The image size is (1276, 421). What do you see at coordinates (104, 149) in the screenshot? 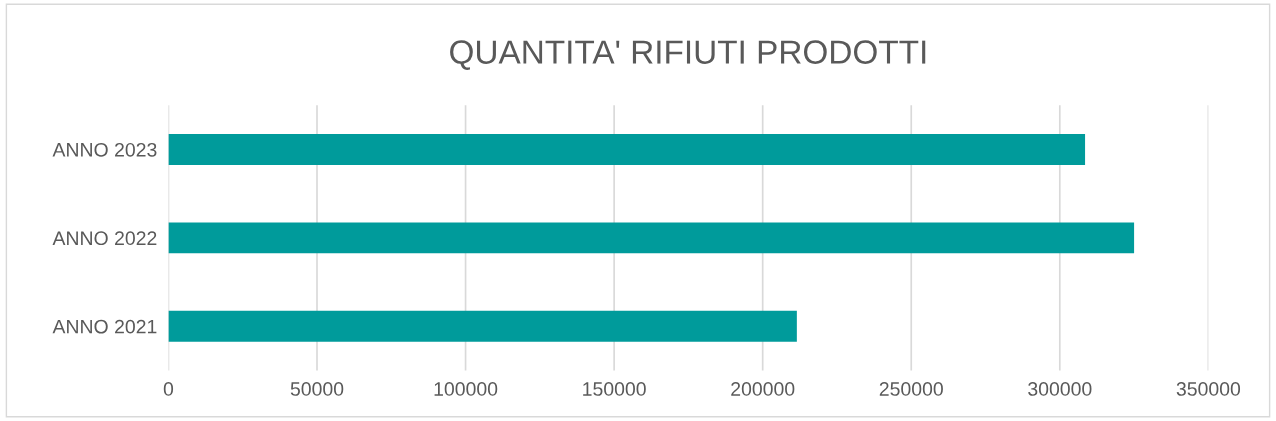
I see `y-tick-label: ANNO 2023` at bounding box center [104, 149].